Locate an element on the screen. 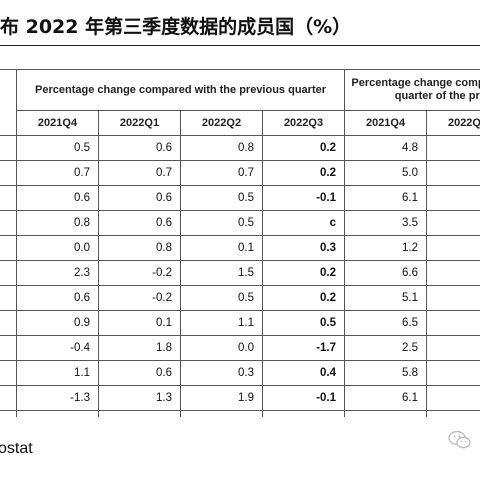 This screenshot has width=480, height=480. source-note: ostat is located at coordinates (16, 448).